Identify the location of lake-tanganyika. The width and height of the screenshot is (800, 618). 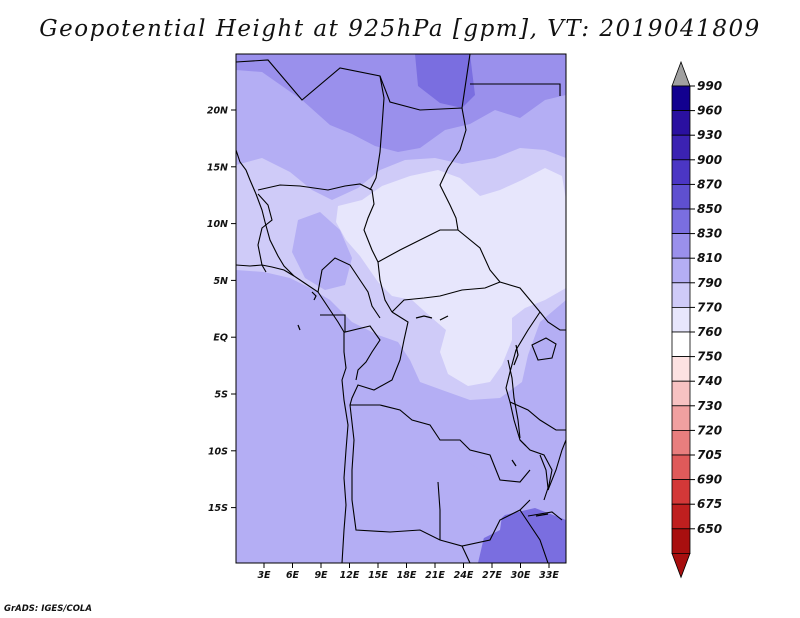
(514, 399).